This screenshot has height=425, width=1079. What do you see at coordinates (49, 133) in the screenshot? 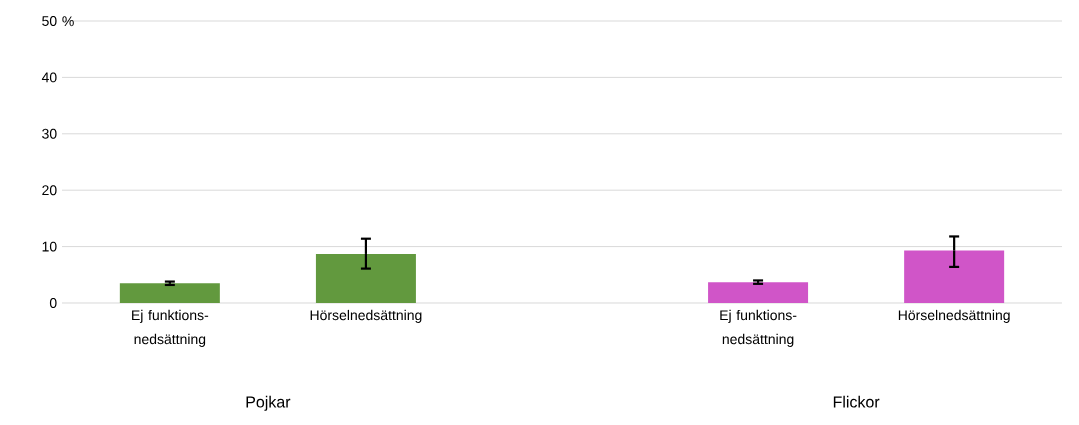
I see `y-tick-label: 30` at bounding box center [49, 133].